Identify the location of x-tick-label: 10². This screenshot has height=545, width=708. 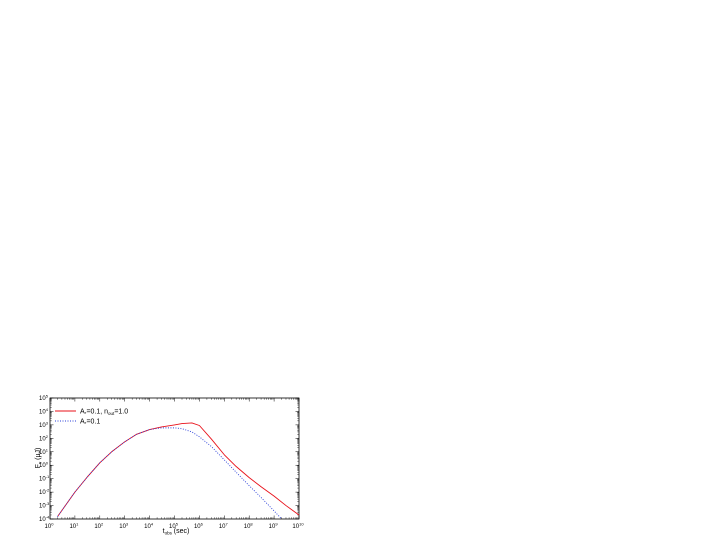
(99, 526).